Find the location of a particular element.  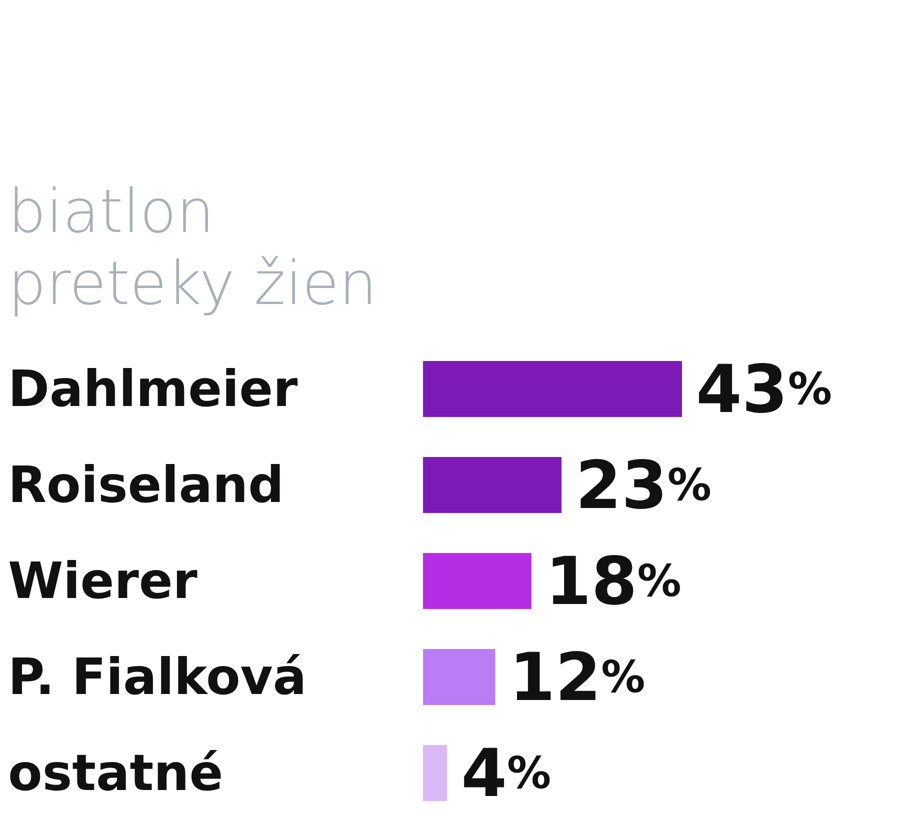

y-tick-label: Dahlmeier is located at coordinates (153, 389).